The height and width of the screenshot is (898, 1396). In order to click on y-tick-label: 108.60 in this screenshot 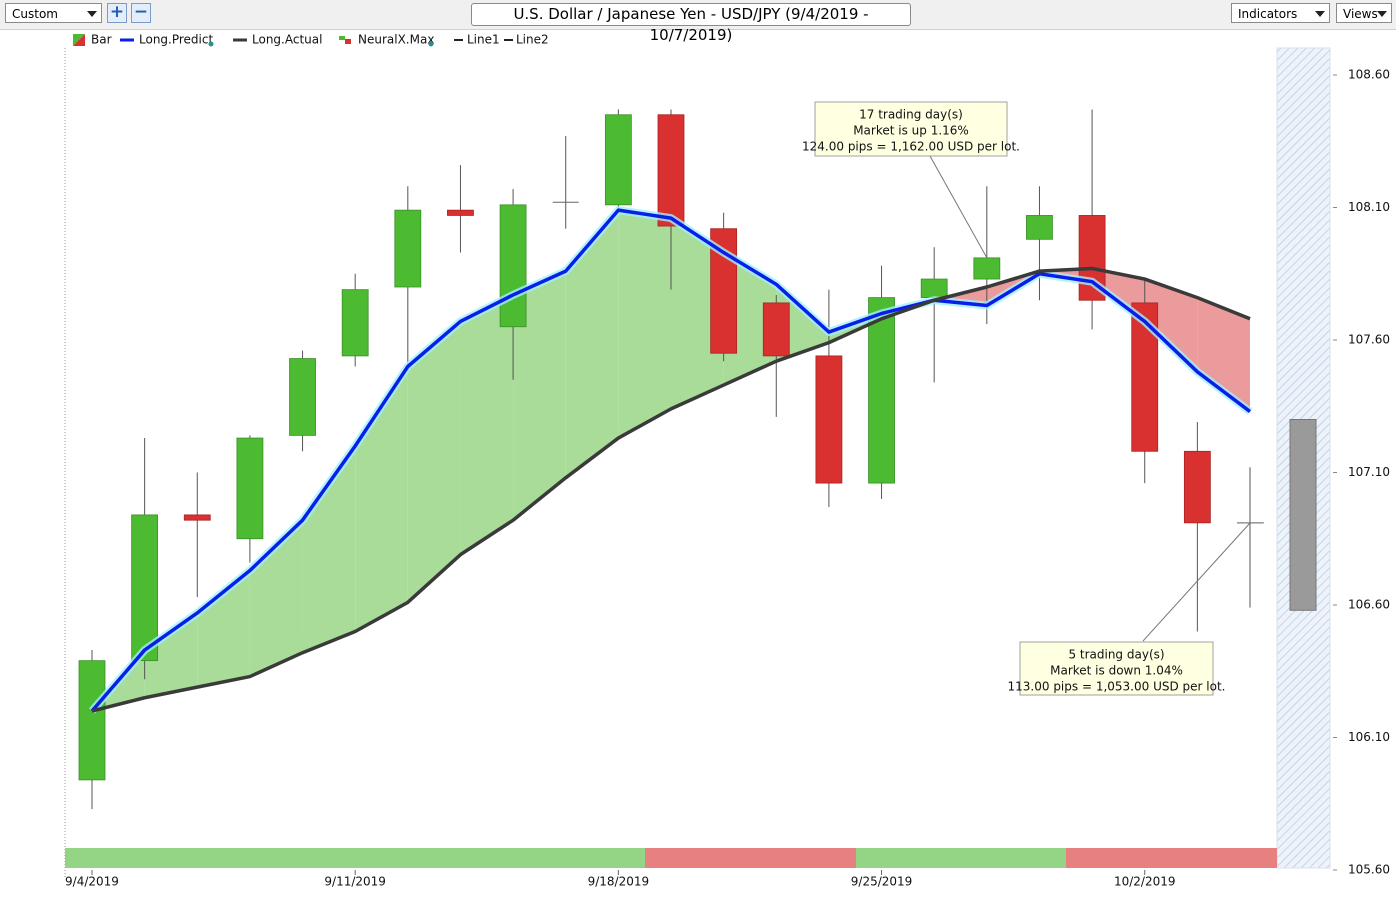, I will do `click(1369, 75)`.